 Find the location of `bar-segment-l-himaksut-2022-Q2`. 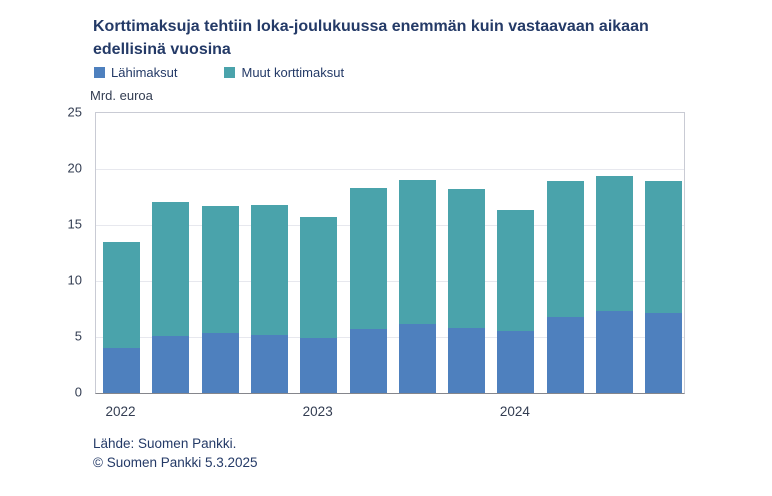

bar-segment-l-himaksut-2022-Q2 is located at coordinates (171, 364).